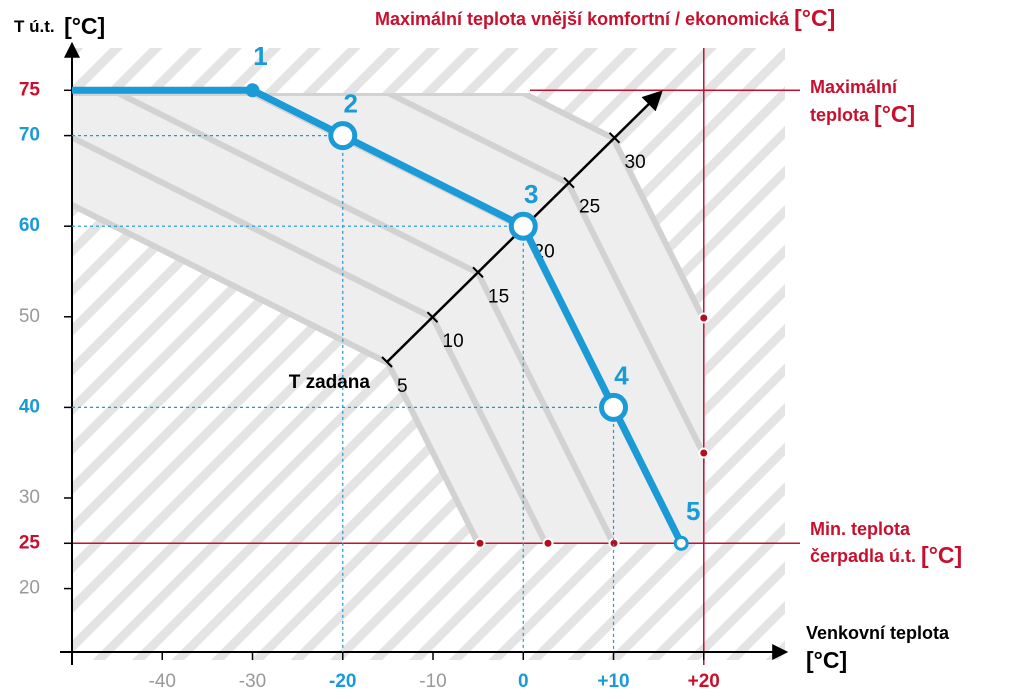 This screenshot has height=699, width=1024. I want to click on y-axis-label-space, so click(59, 26).